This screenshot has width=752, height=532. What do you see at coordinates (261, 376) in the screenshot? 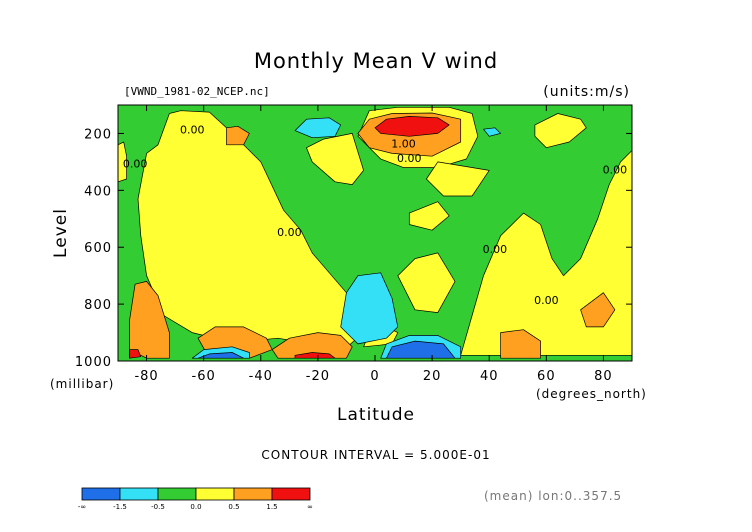
I see `x-tick-label: -40` at bounding box center [261, 376].